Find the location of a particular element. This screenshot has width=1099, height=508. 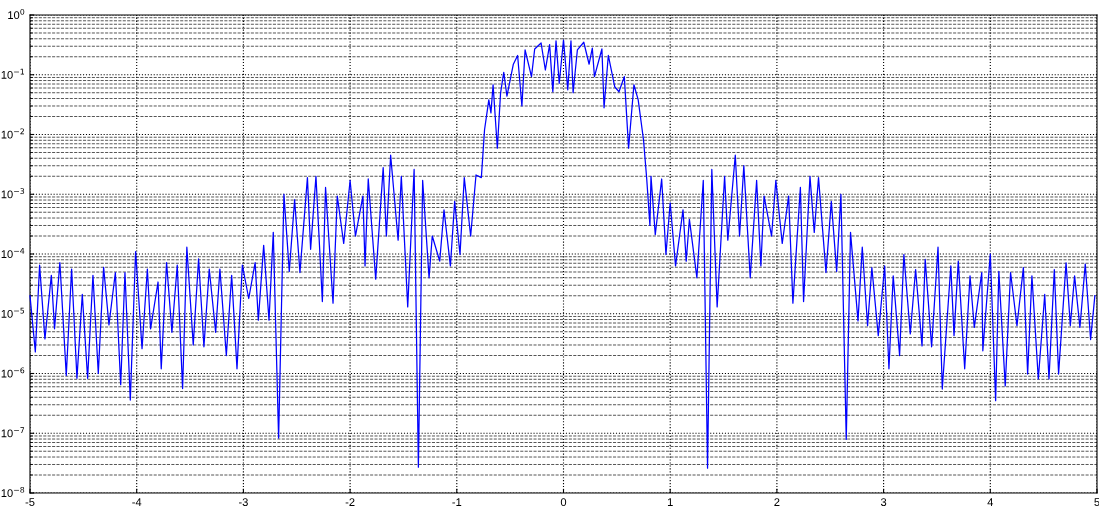

y-tick-label: 10$^{−5}$ is located at coordinates (13, 312).